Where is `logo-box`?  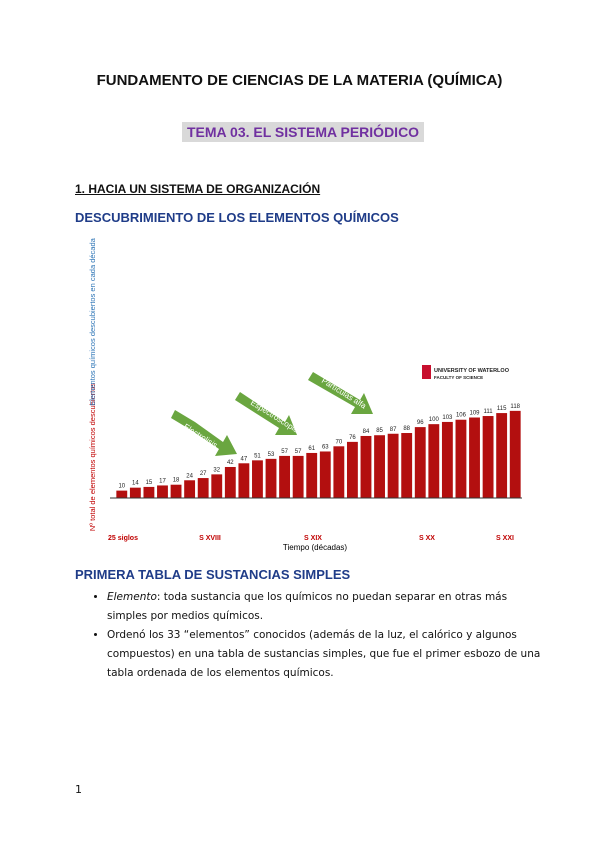
logo-box is located at coordinates (470, 373).